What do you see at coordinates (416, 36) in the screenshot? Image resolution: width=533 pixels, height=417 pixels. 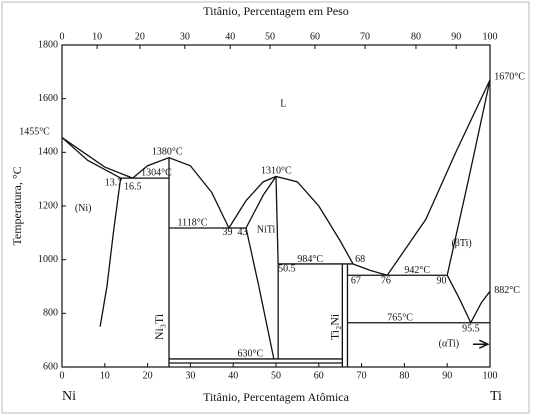 I see `x2-tick-label: 80` at bounding box center [416, 36].